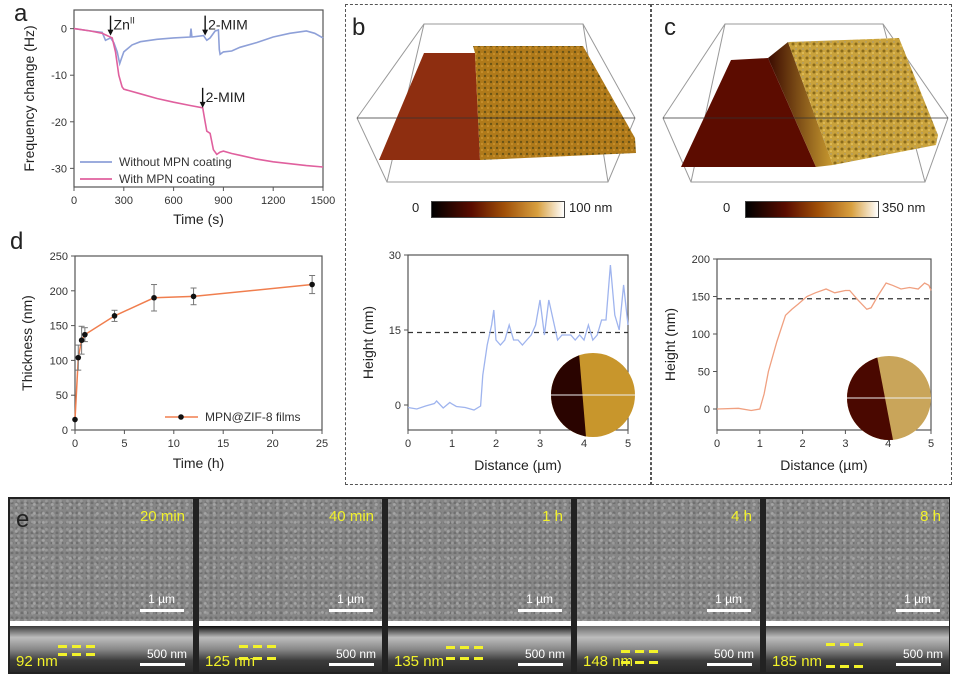 Image resolution: width=957 pixels, height=677 pixels. I want to click on legend-label: With MPN coating, so click(167, 179).